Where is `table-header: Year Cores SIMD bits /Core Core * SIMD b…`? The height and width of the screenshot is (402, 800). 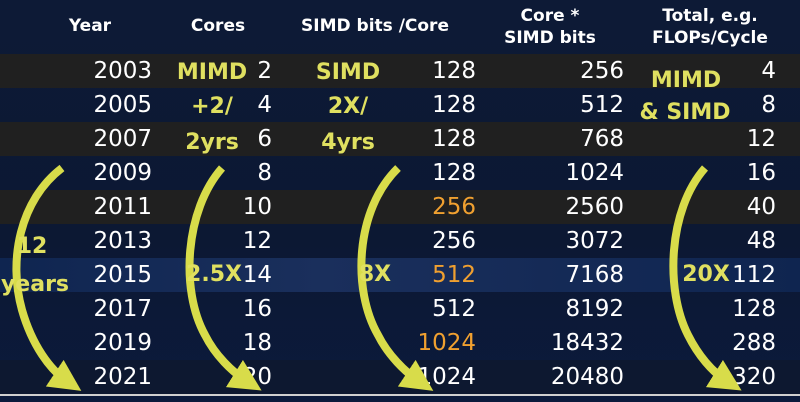
table-header: Year Cores SIMD bits /Core Core * SIMD b… is located at coordinates (400, 26).